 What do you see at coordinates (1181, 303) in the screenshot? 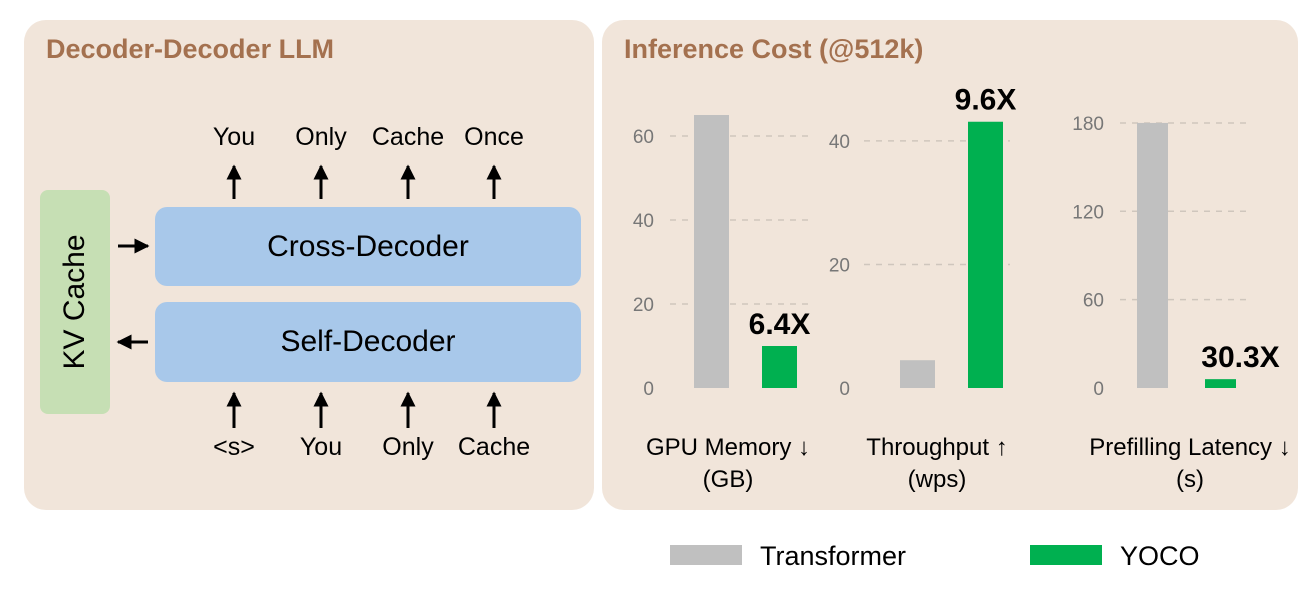
I see `chart-2: 0 60 120 180 30.3X Prefilling Latency ↓ (s)` at bounding box center [1181, 303].